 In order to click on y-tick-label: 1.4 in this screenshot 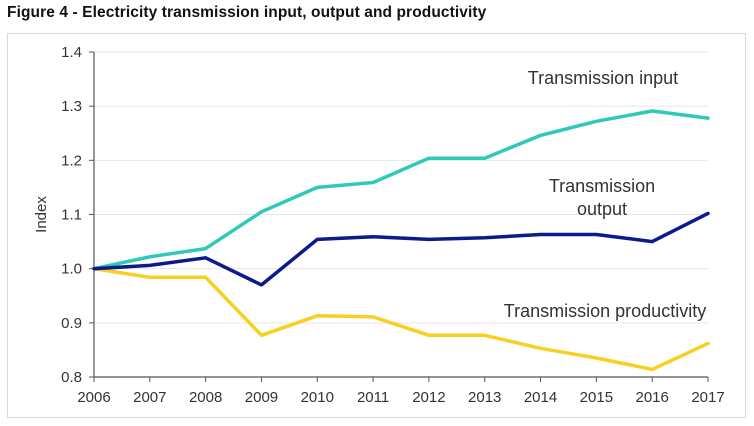, I will do `click(71, 52)`.